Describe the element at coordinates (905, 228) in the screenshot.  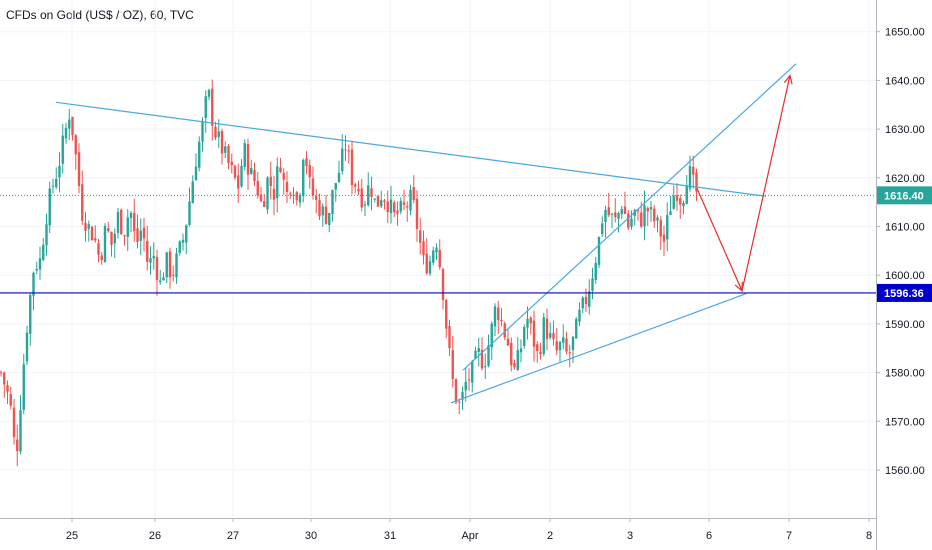
I see `price-tick-label: 1610.00` at that location.